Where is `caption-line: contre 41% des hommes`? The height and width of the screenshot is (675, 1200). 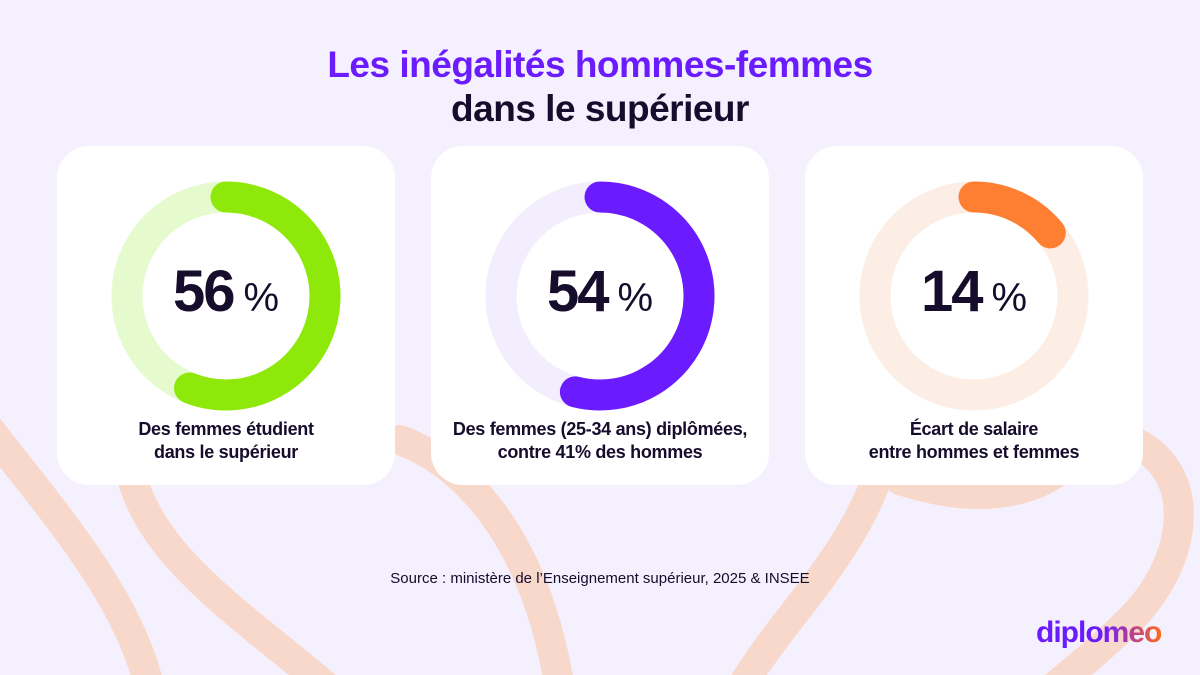 caption-line: contre 41% des hommes is located at coordinates (600, 452).